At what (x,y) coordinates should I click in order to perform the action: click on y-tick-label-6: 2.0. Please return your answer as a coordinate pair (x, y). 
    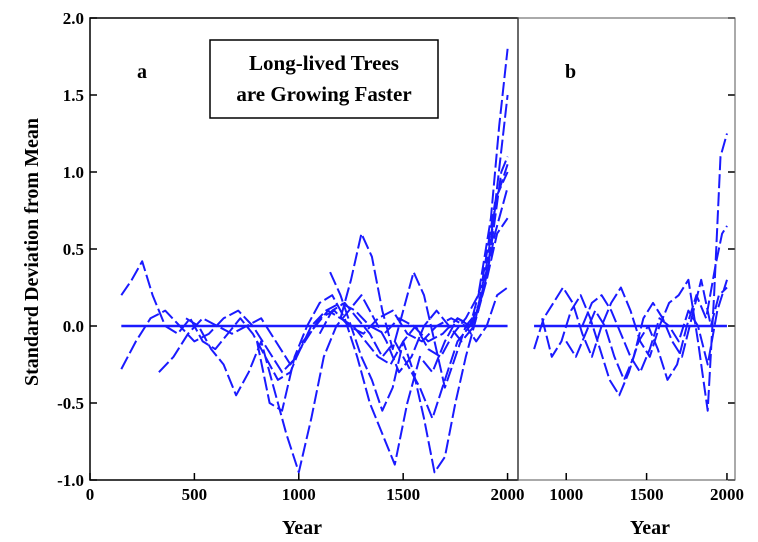
    Looking at the image, I should click on (73, 18).